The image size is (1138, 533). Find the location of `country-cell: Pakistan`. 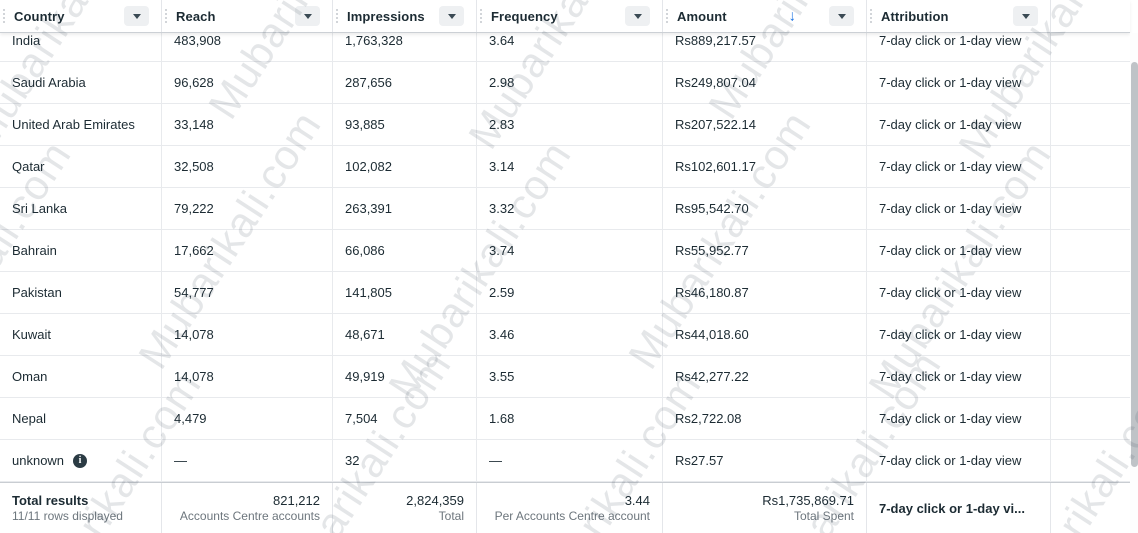

country-cell: Pakistan is located at coordinates (81, 293).